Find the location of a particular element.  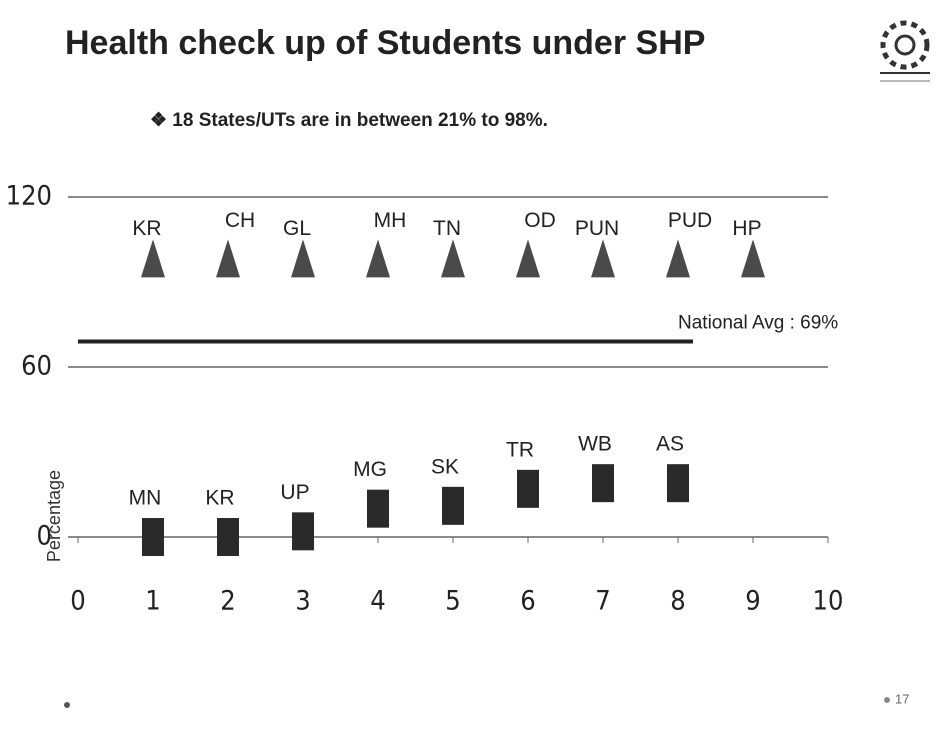

x-tick-label: 6 is located at coordinates (527, 601).